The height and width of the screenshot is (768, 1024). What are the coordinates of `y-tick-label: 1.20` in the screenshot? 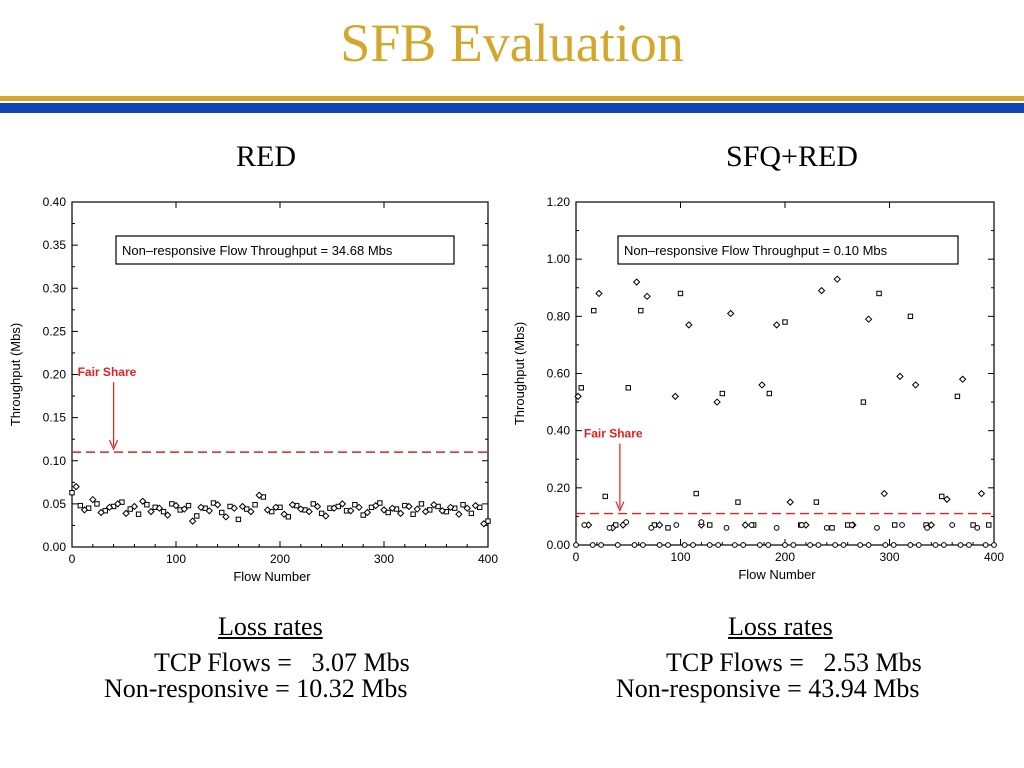 It's located at (559, 202).